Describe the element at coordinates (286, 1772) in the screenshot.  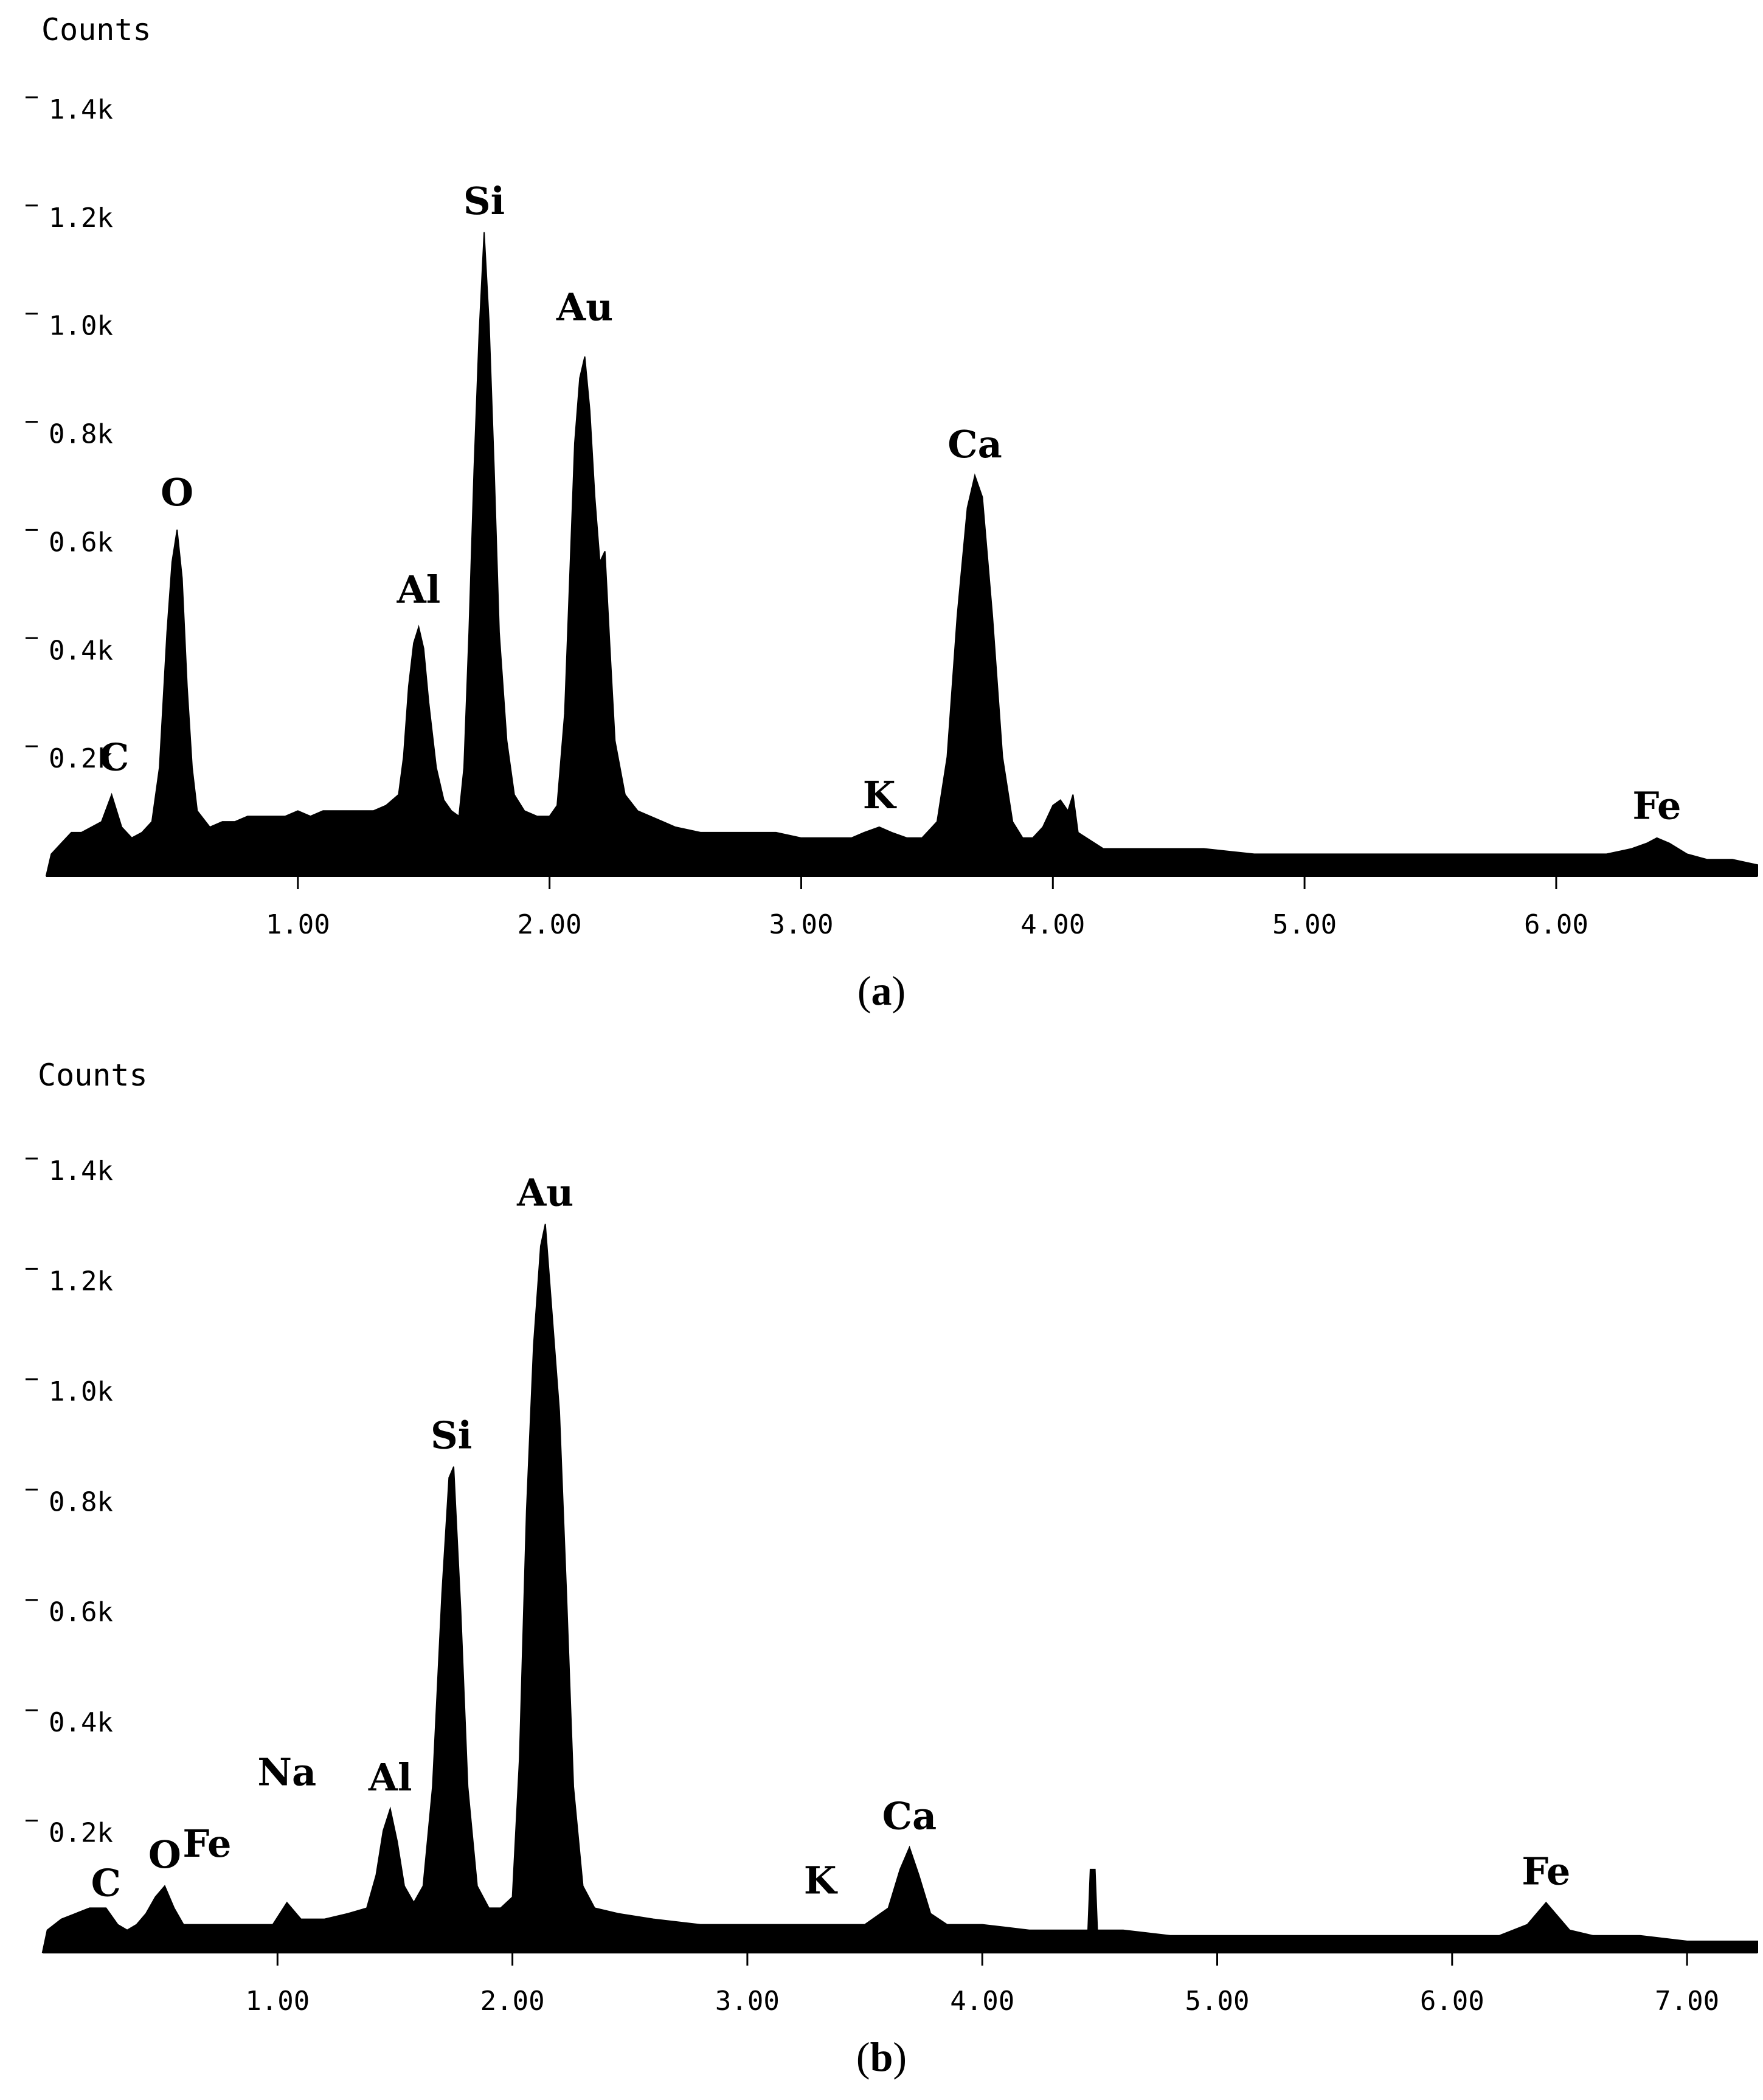
I see `peak-label: Na` at that location.